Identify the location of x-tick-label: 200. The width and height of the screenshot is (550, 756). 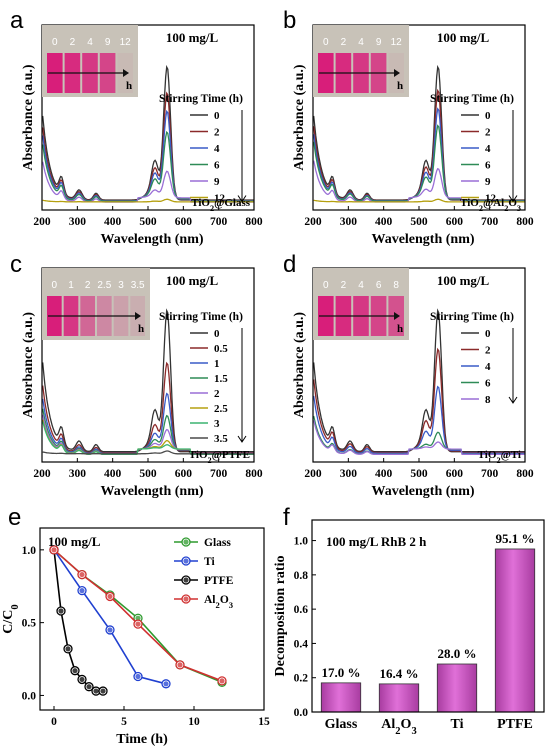
(42, 222).